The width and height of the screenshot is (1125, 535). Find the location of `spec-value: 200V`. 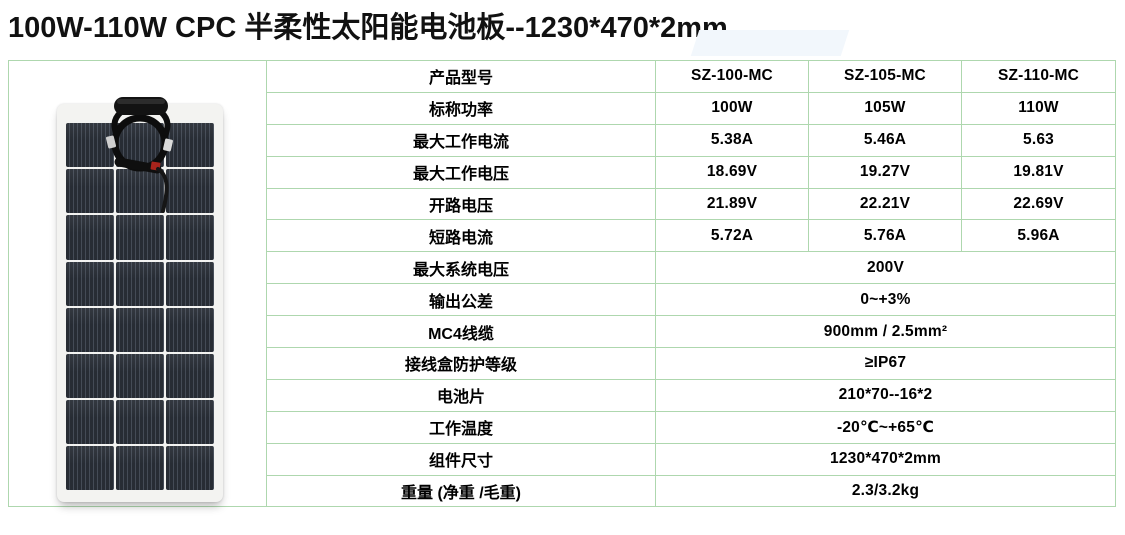

spec-value: 200V is located at coordinates (885, 268).